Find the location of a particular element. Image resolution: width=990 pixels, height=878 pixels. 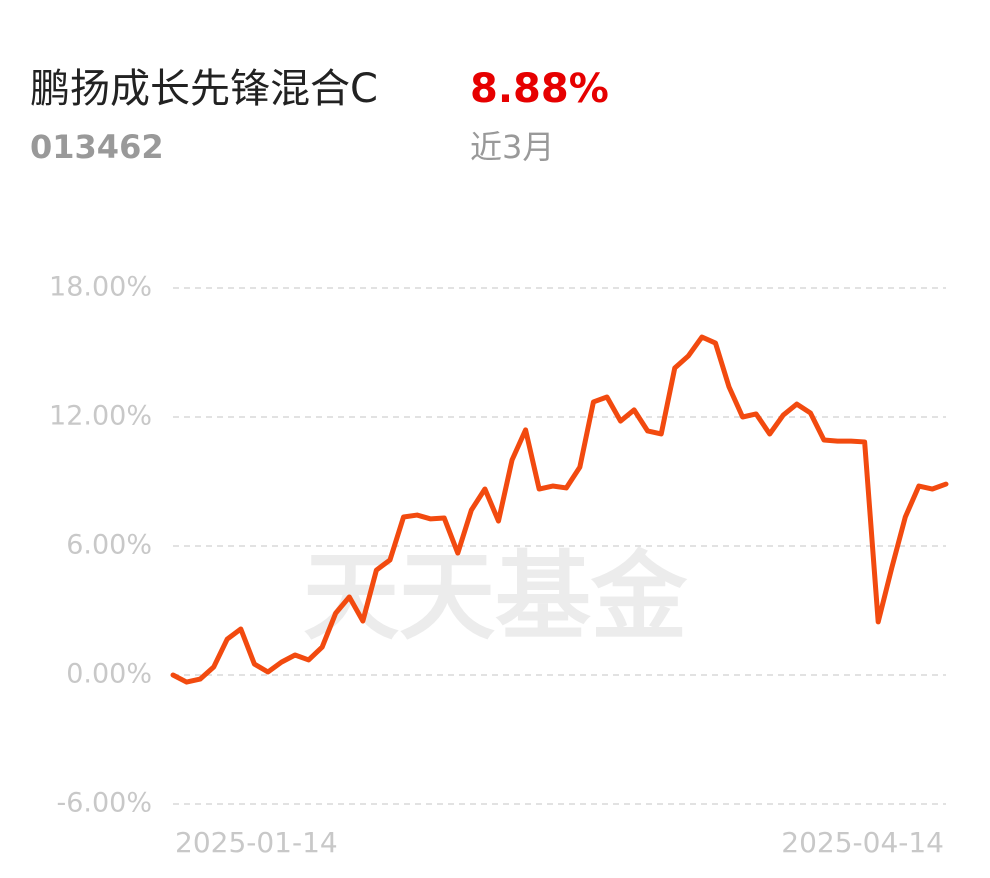

y-tick-label: 12.00% is located at coordinates (100, 416).